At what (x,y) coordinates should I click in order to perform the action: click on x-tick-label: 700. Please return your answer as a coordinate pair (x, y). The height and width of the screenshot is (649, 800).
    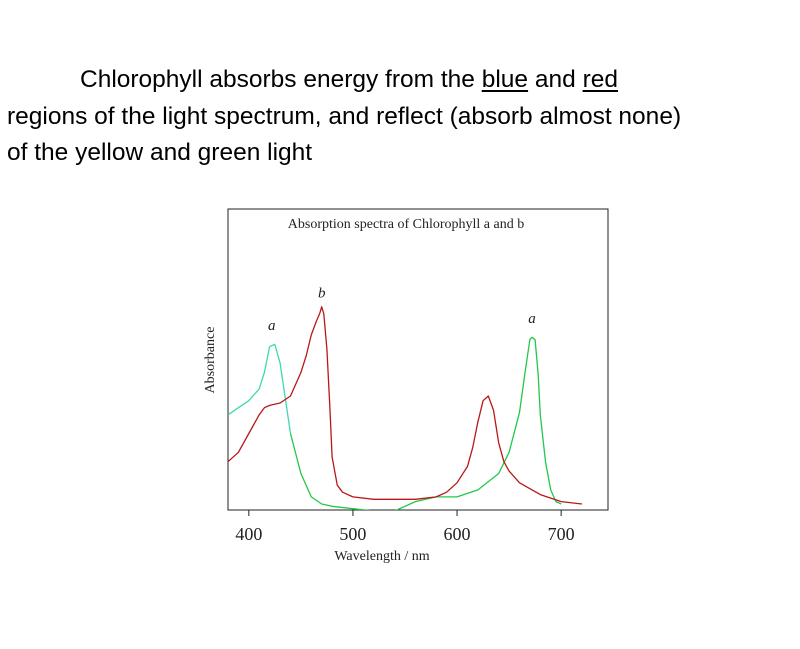
    Looking at the image, I should click on (561, 534).